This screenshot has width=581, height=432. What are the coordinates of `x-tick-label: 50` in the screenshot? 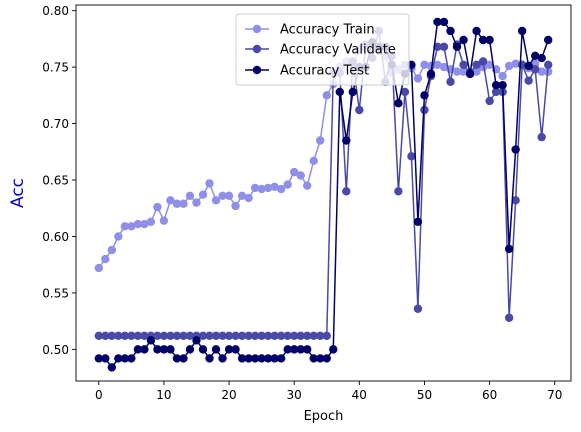 It's located at (424, 395).